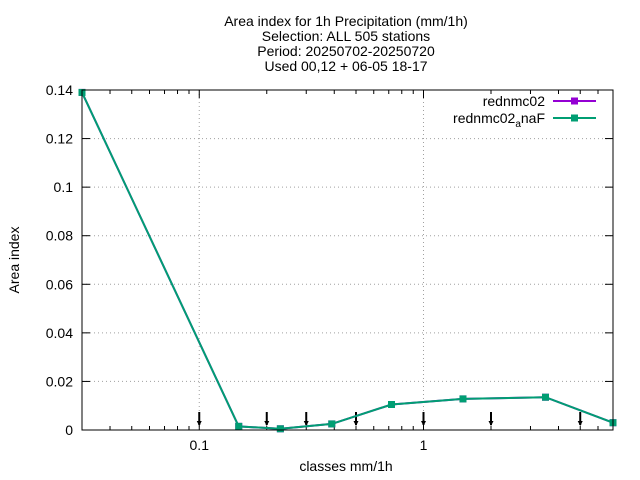 This screenshot has height=480, width=640. What do you see at coordinates (59, 381) in the screenshot?
I see `y-tick-label: 0.02` at bounding box center [59, 381].